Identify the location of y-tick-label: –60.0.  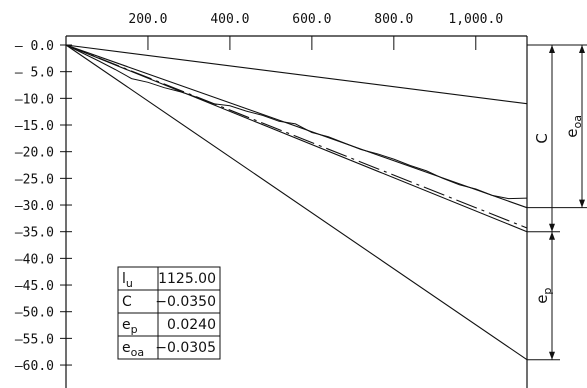
(34, 366).